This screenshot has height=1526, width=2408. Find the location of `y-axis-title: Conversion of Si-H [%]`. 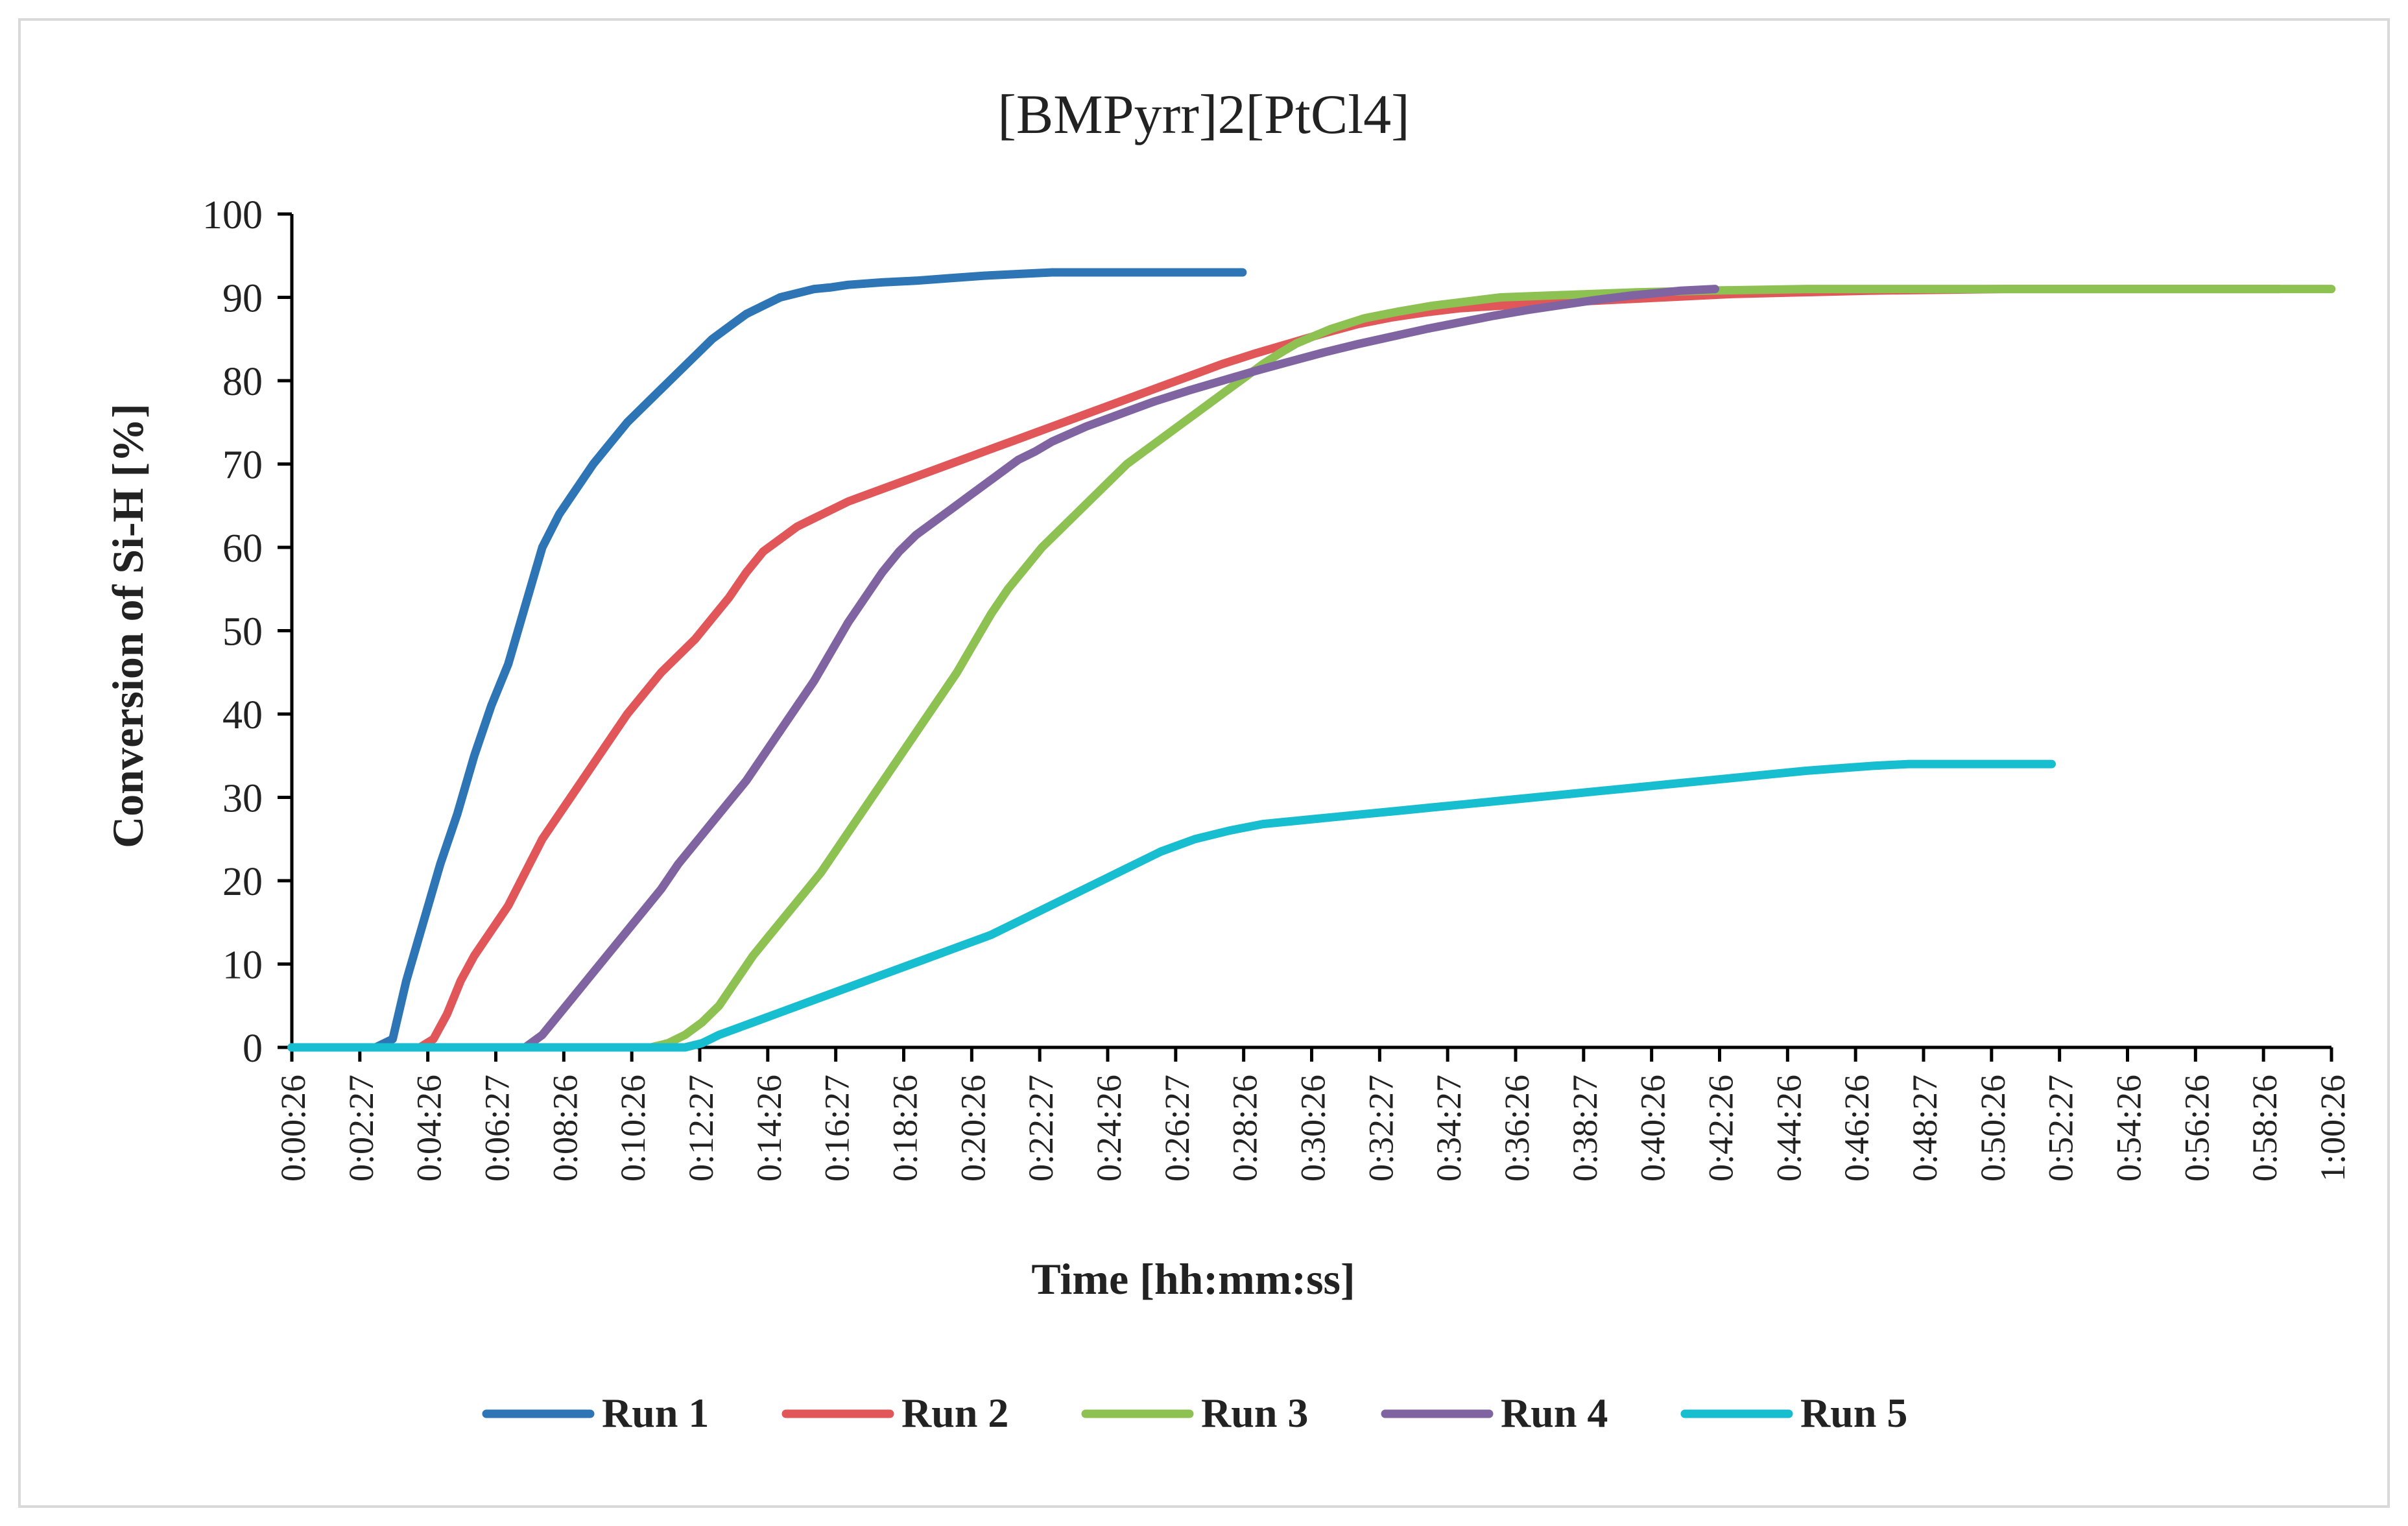

y-axis-title: Conversion of Si-H [%] is located at coordinates (127, 625).